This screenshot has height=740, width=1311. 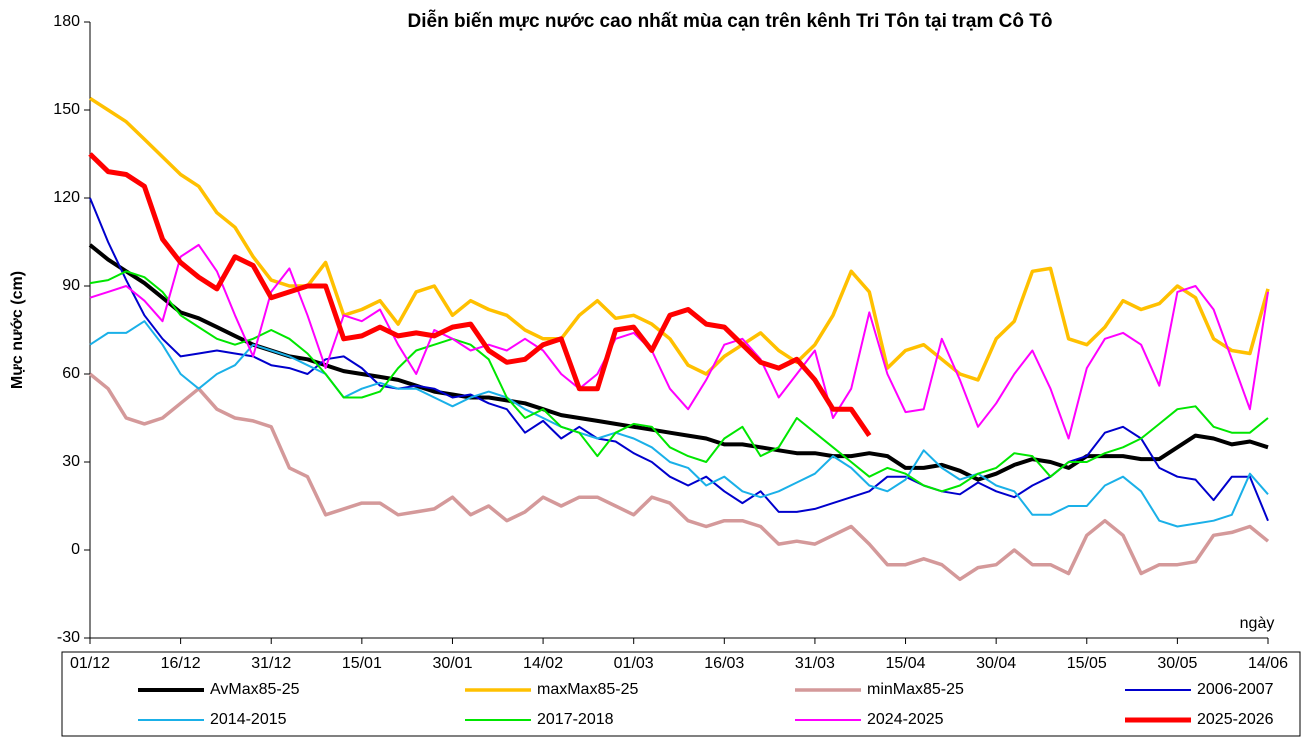 What do you see at coordinates (681, 694) in the screenshot?
I see `legend-box` at bounding box center [681, 694].